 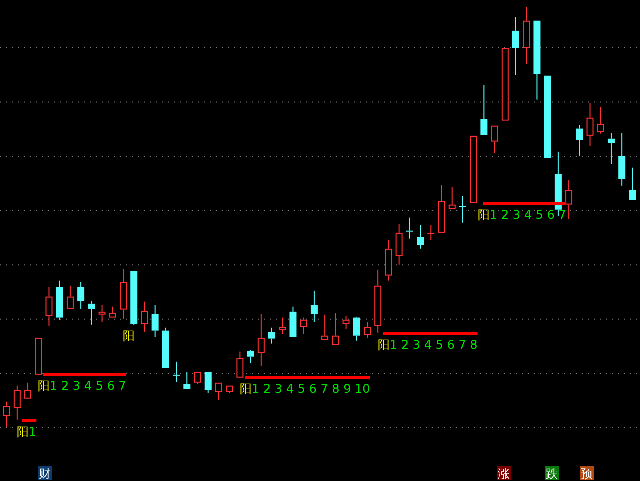 I want to click on annotation: 财, so click(x=45, y=473).